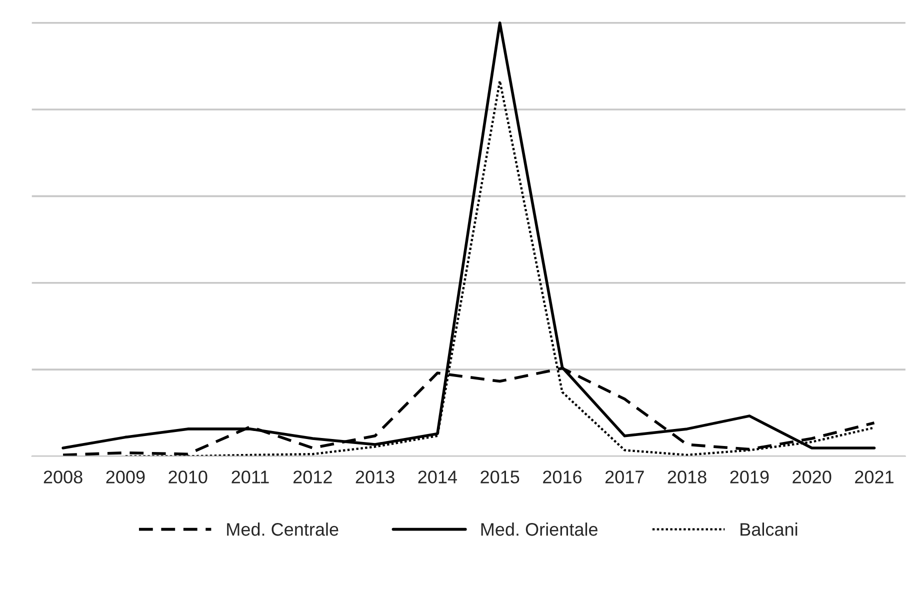  I want to click on x-tick-label: 2008, so click(63, 477).